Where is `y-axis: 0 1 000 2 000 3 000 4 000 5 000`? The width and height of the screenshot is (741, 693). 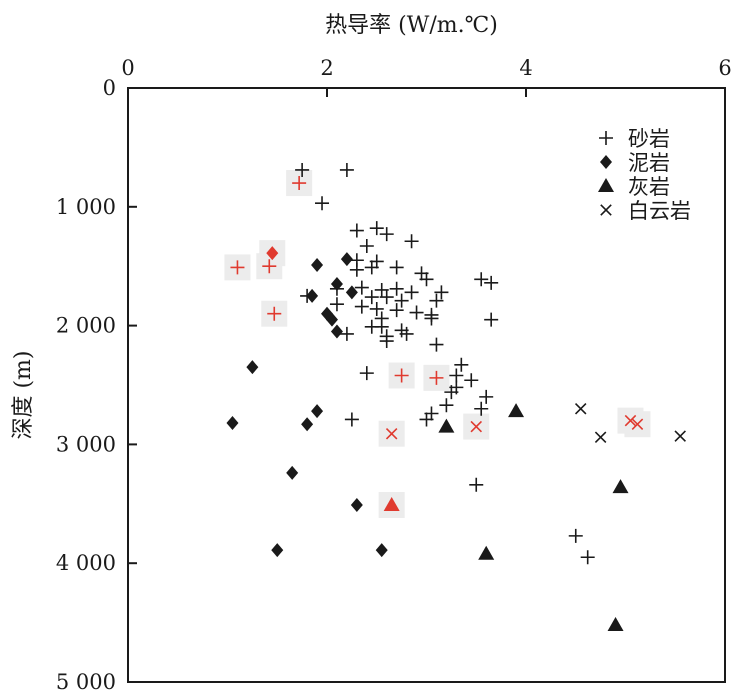 y-axis: 0 1 000 2 000 3 000 4 000 5 000 is located at coordinates (96, 384).